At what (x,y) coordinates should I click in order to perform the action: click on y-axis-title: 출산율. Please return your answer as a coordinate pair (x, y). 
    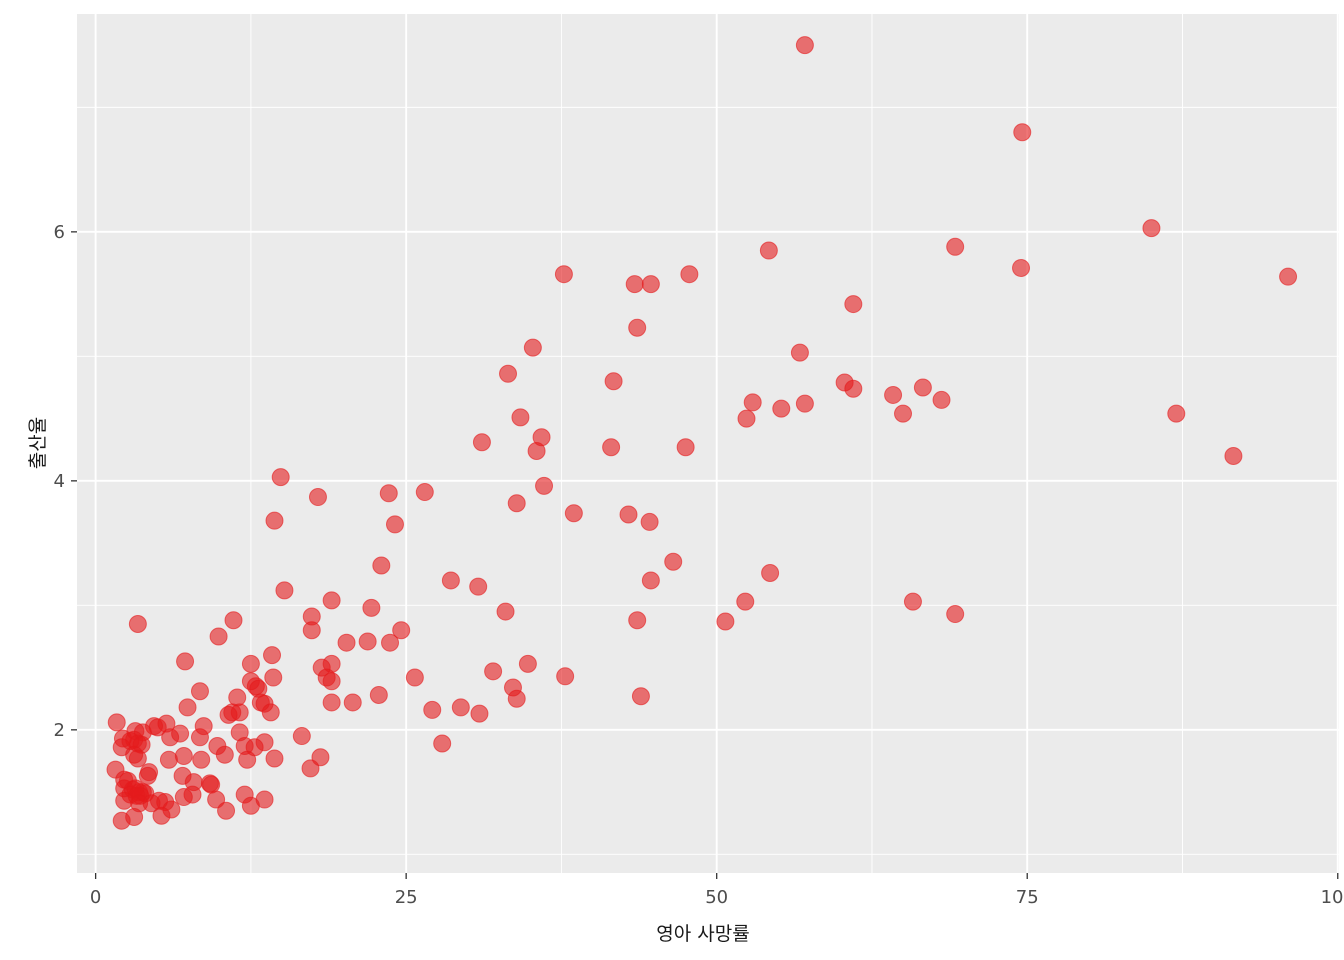
    Looking at the image, I should click on (38, 443).